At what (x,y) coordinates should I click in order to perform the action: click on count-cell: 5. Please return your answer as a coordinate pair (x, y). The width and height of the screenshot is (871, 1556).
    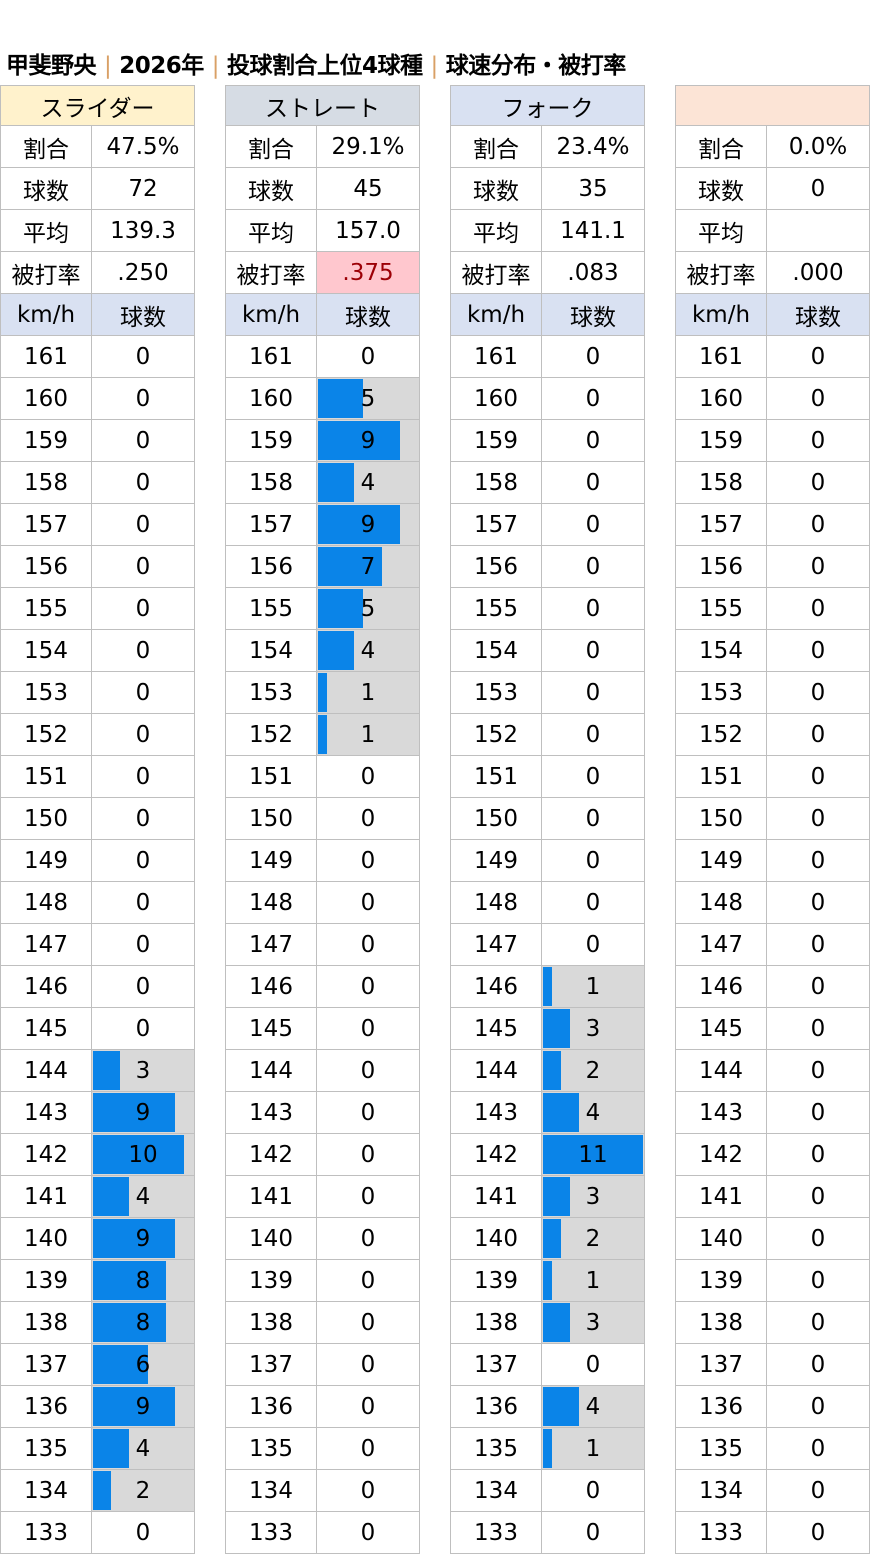
    Looking at the image, I should click on (368, 609).